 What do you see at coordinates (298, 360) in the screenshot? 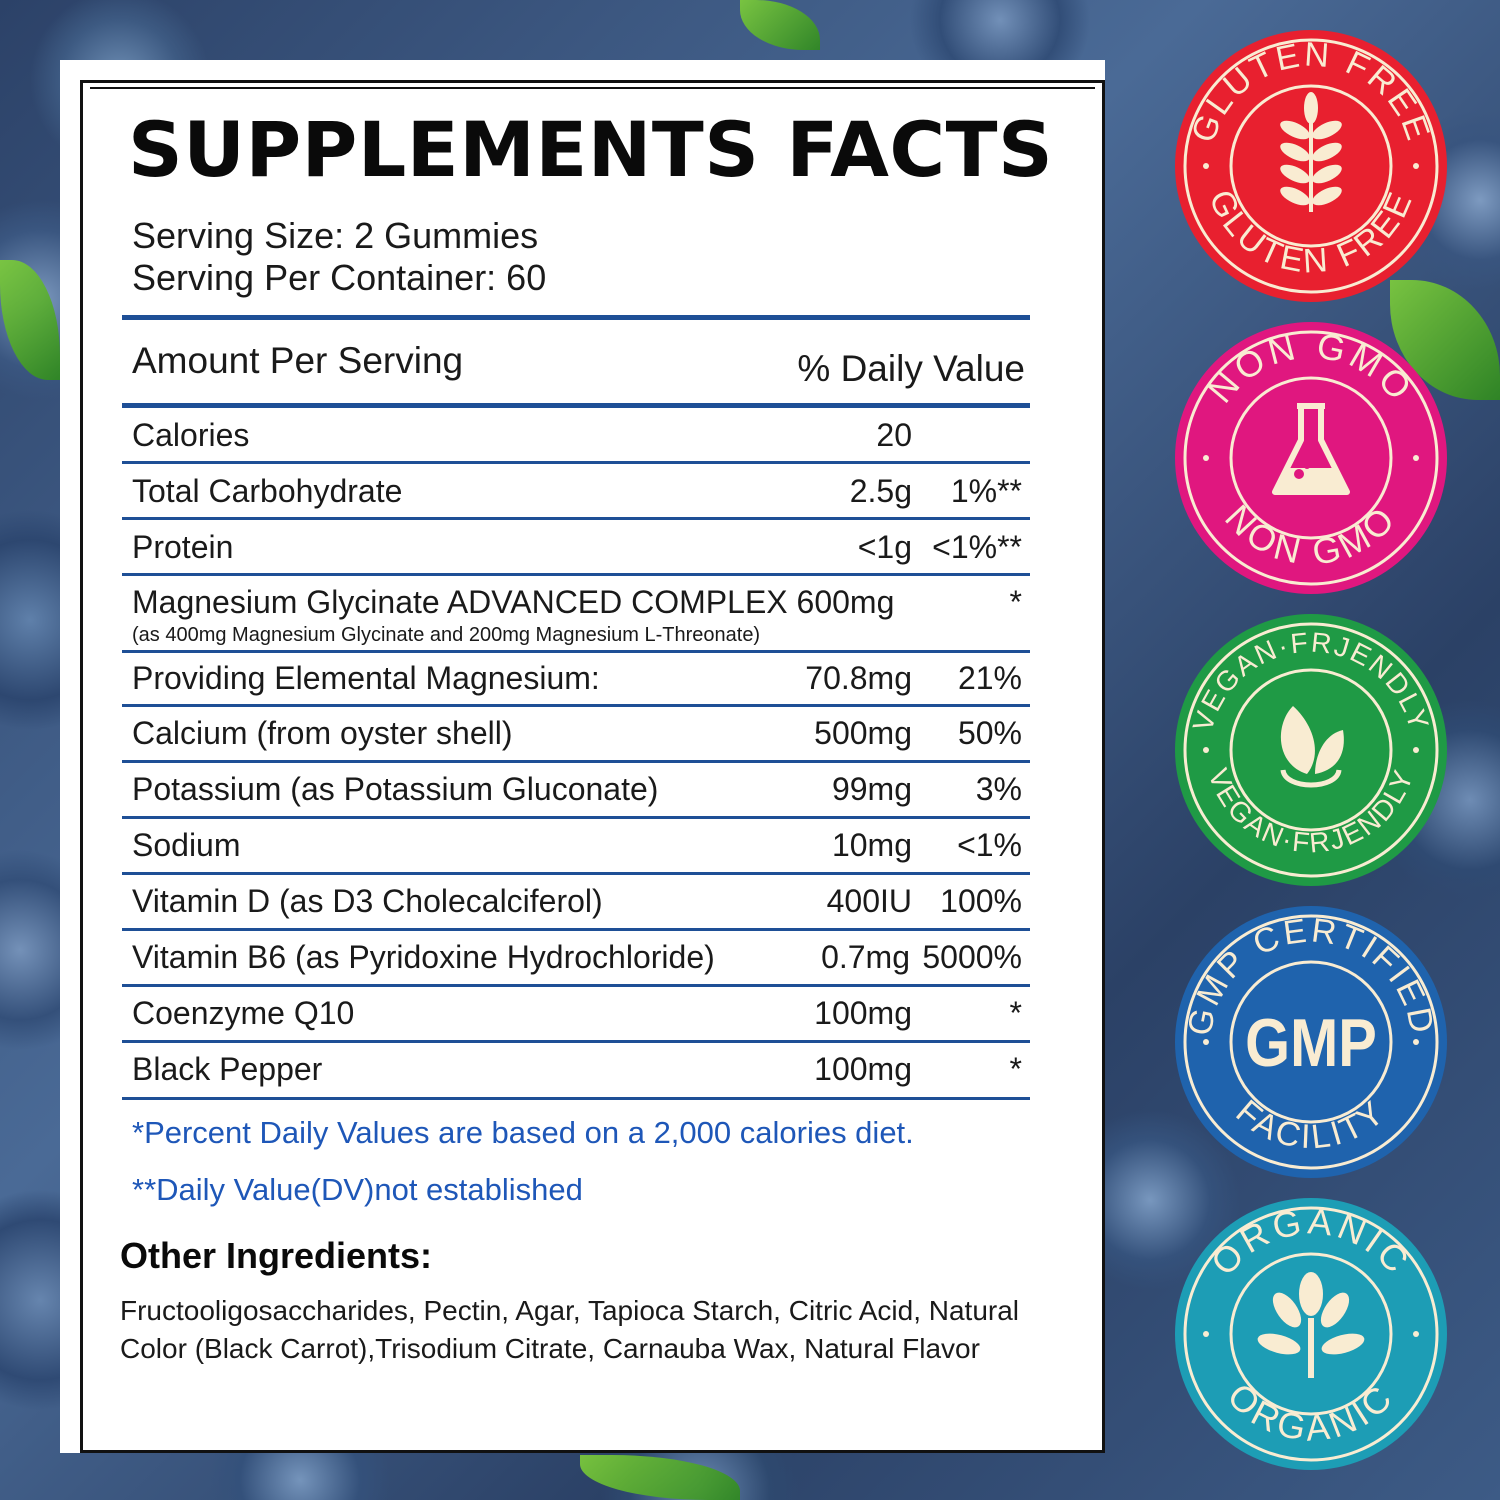
I see `amount-per-serving-header: Amount Per Serving` at bounding box center [298, 360].